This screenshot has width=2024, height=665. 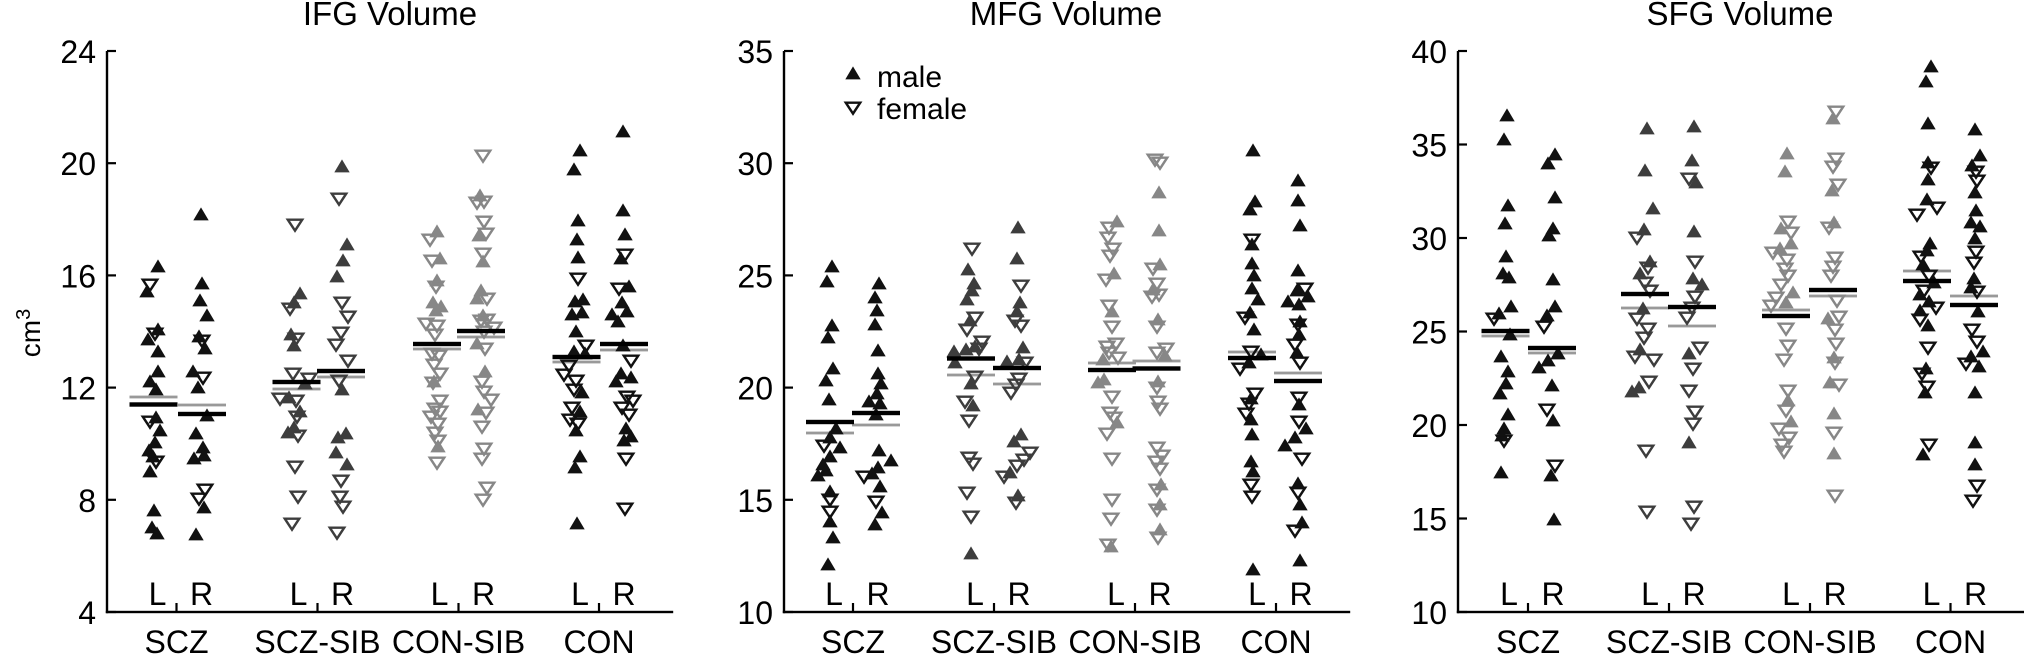 I want to click on svg-text: SFG Volume, so click(x=1739, y=16).